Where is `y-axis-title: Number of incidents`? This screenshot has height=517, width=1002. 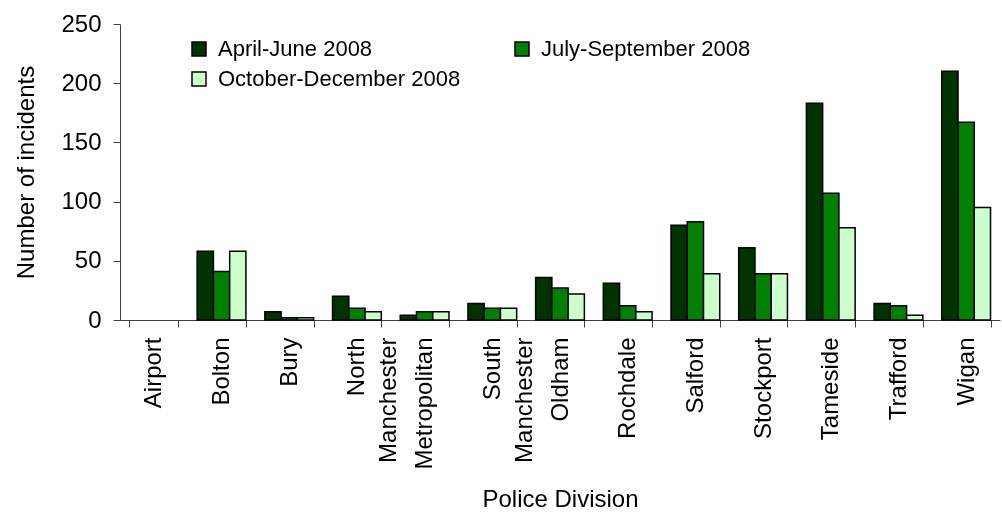
y-axis-title: Number of incidents is located at coordinates (26, 172).